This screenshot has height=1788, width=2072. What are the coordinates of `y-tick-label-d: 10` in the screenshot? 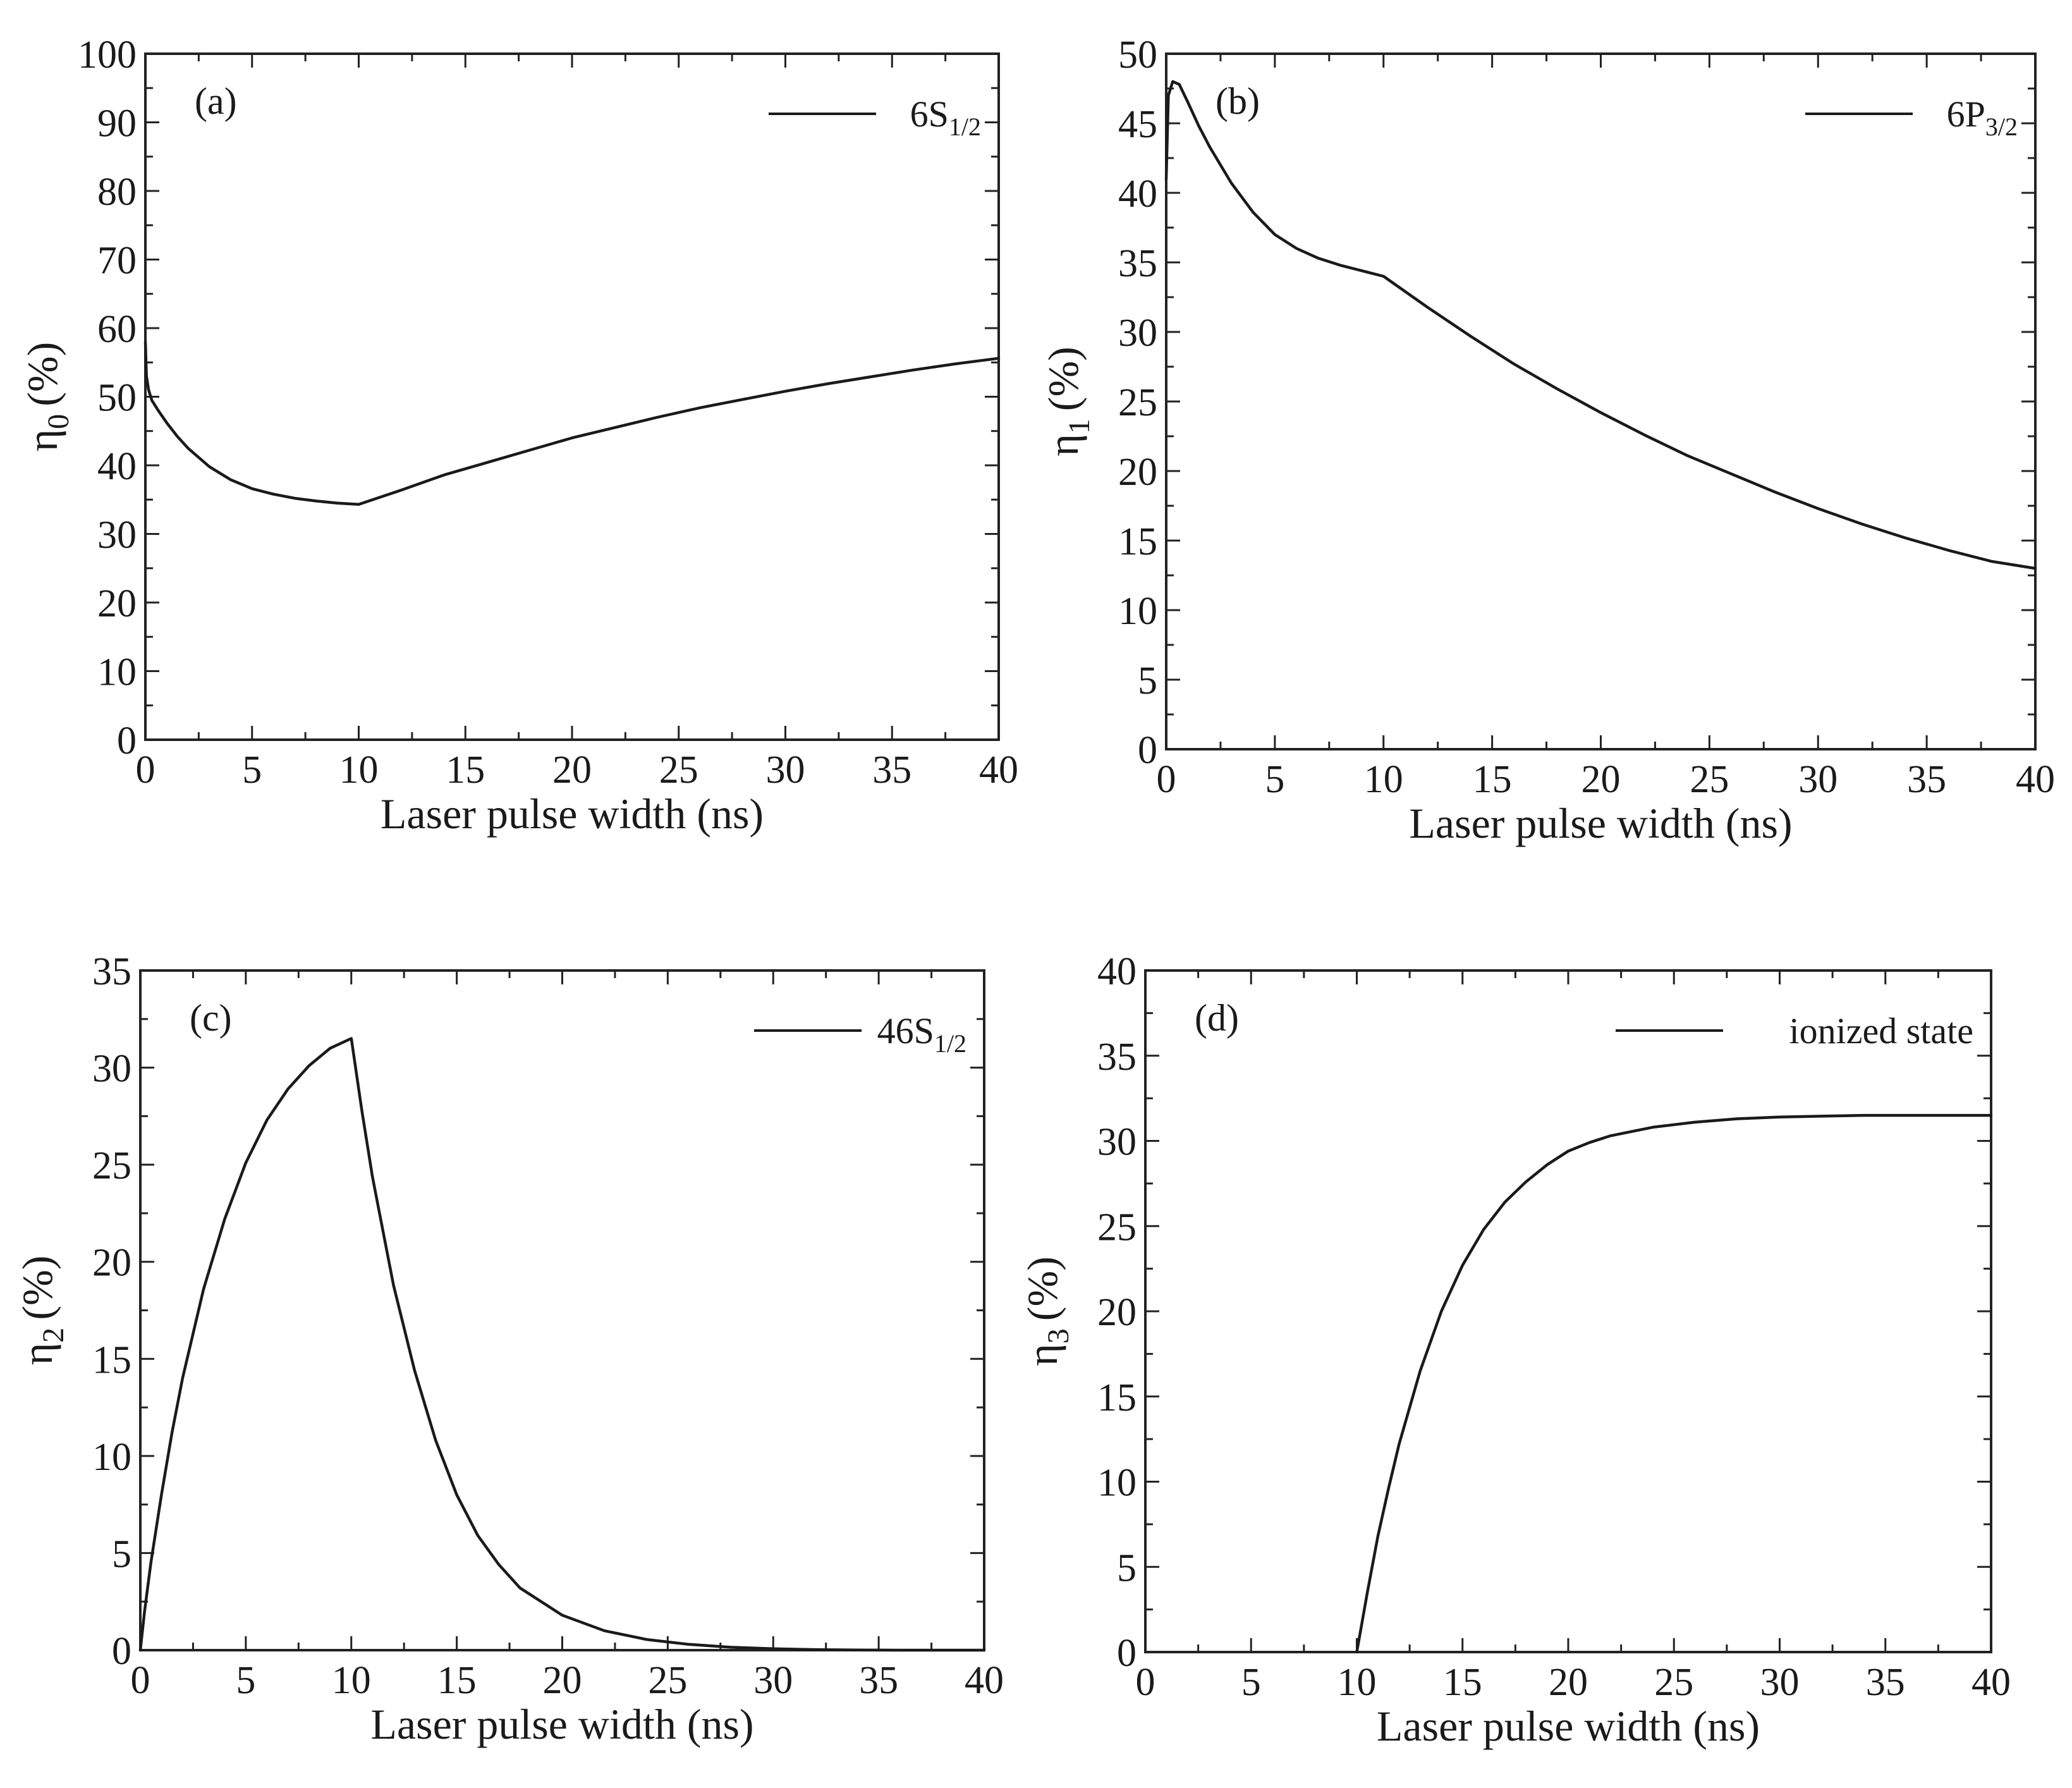 It's located at (1117, 1483).